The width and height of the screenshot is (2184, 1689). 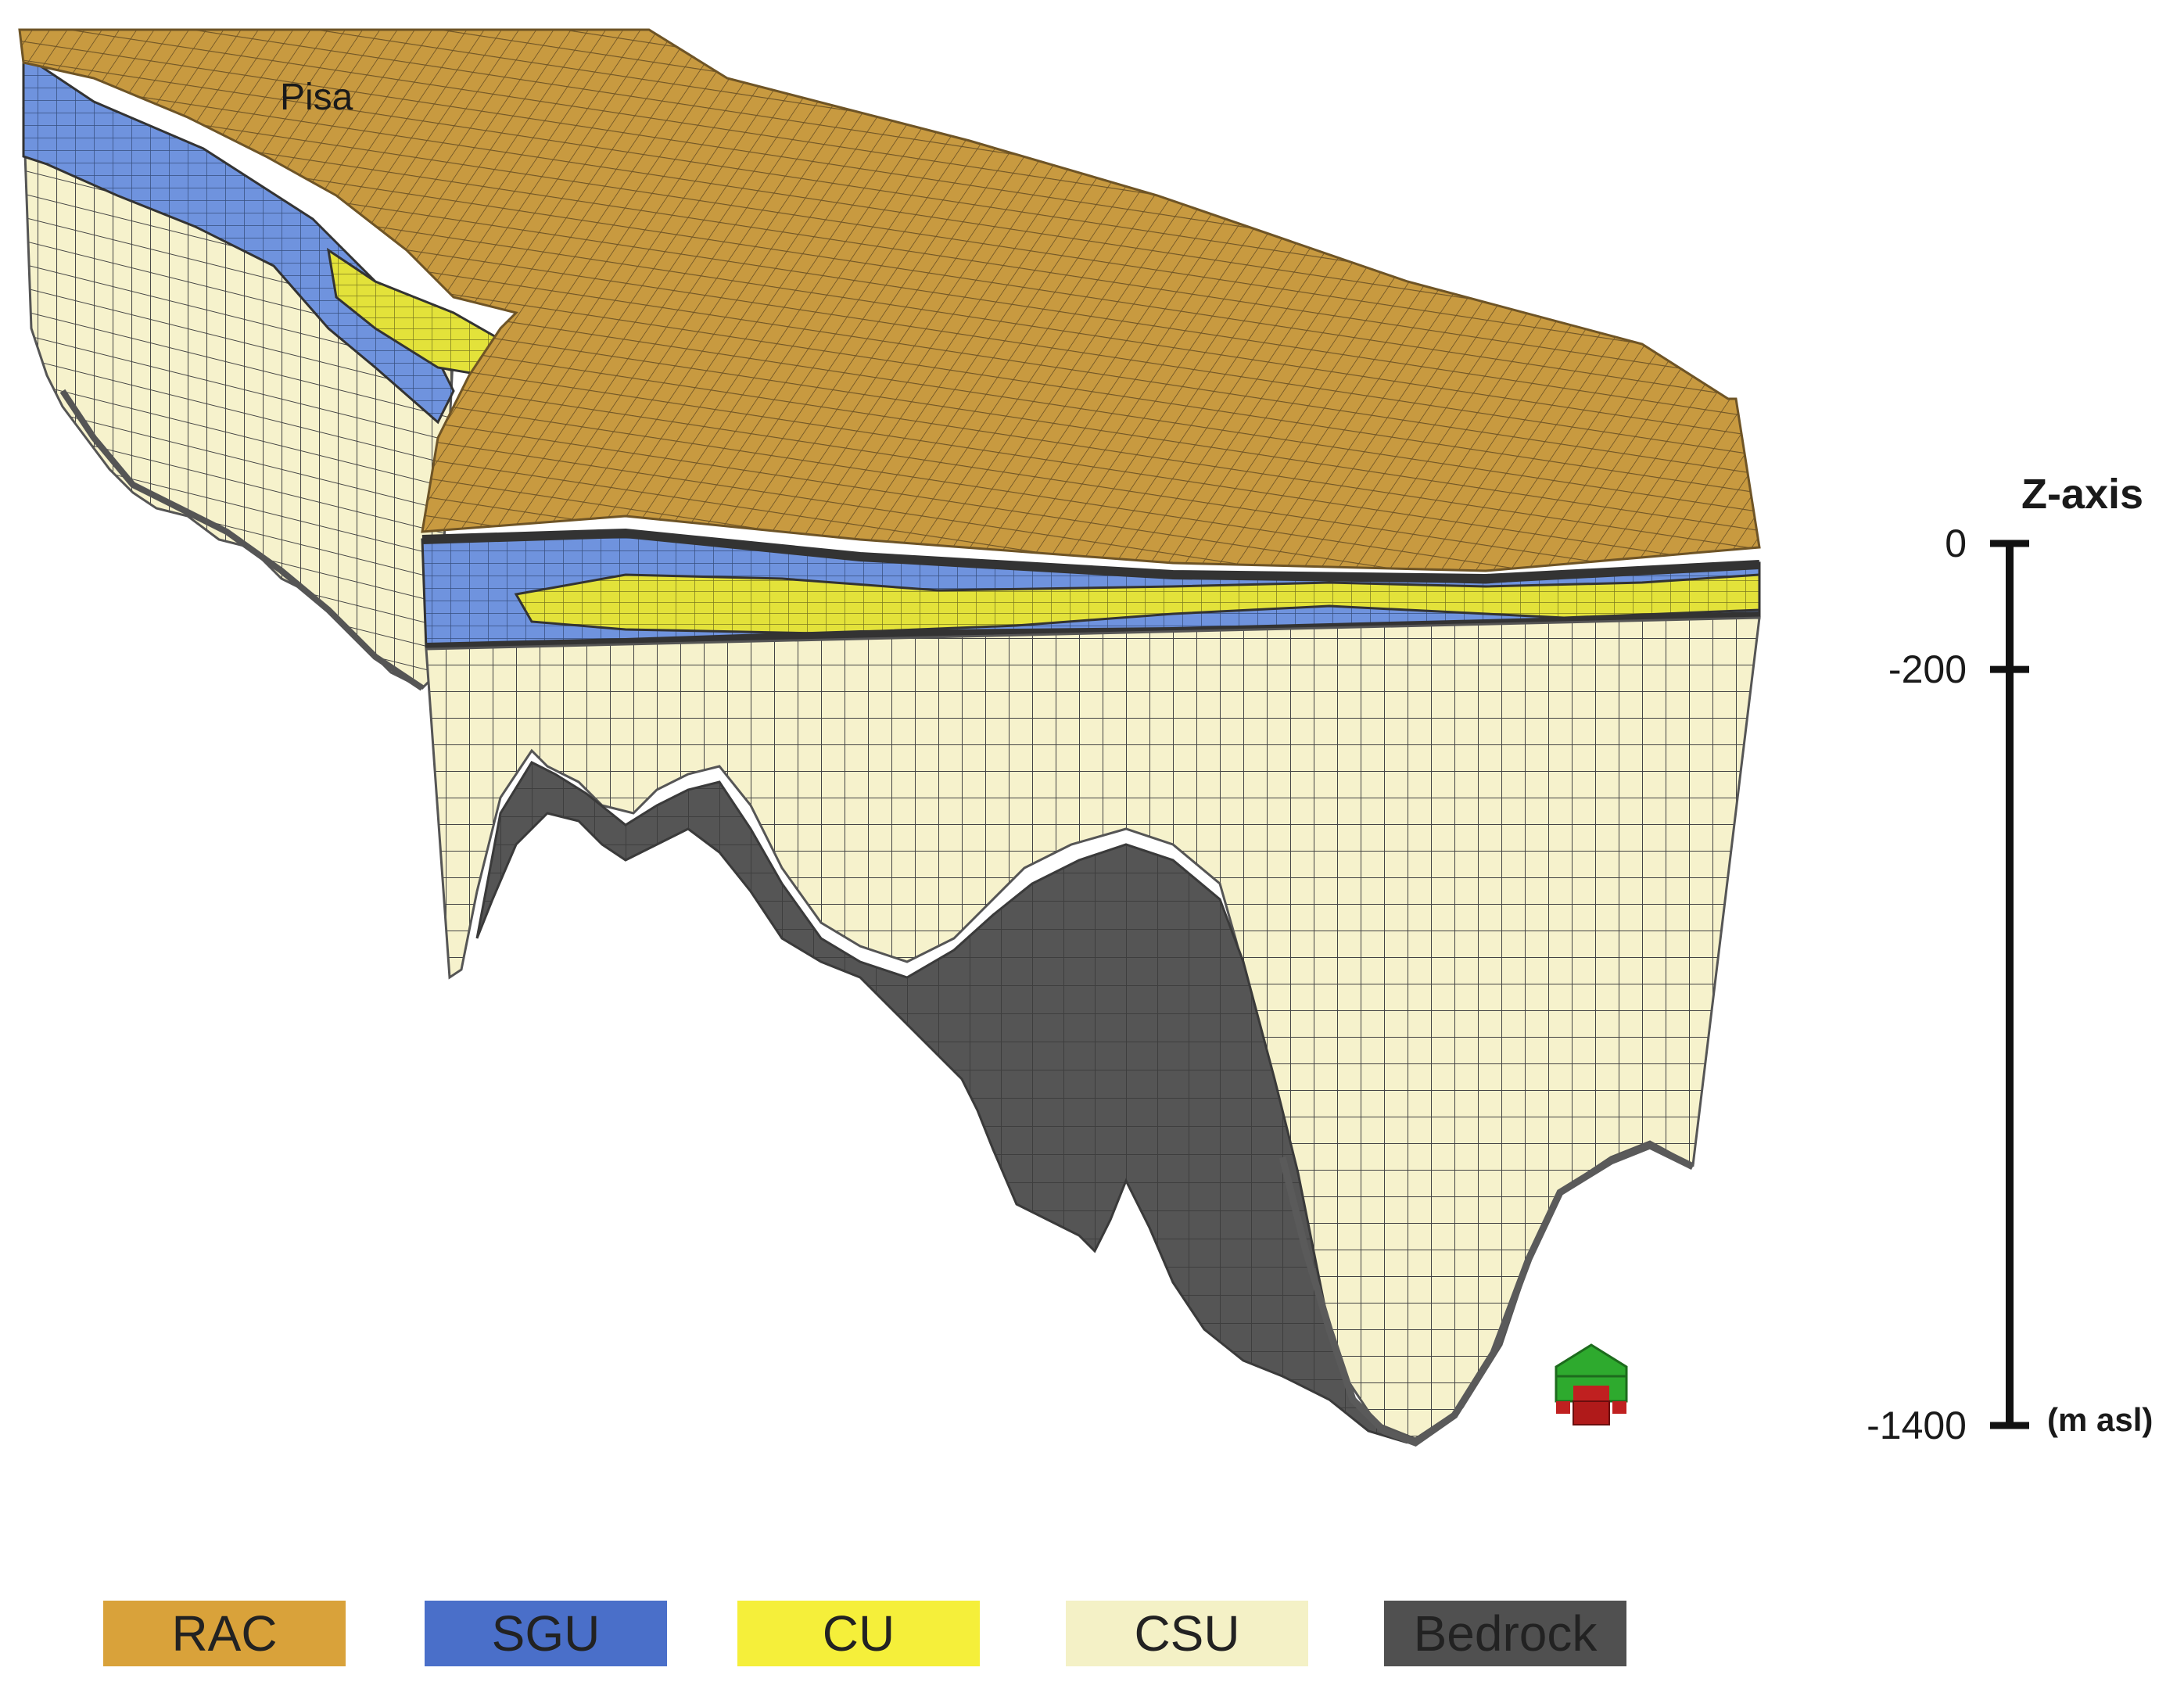 I want to click on legend-swatch-sgu, so click(x=546, y=1634).